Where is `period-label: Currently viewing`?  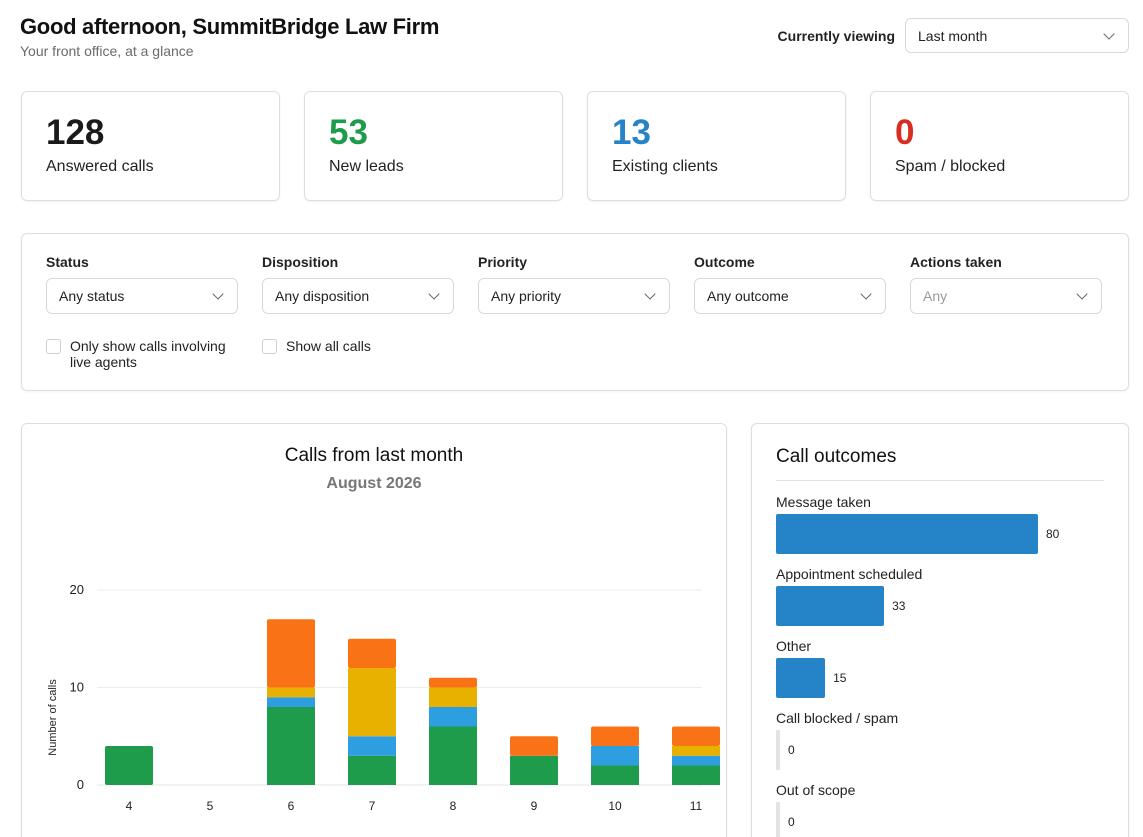 period-label: Currently viewing is located at coordinates (836, 35).